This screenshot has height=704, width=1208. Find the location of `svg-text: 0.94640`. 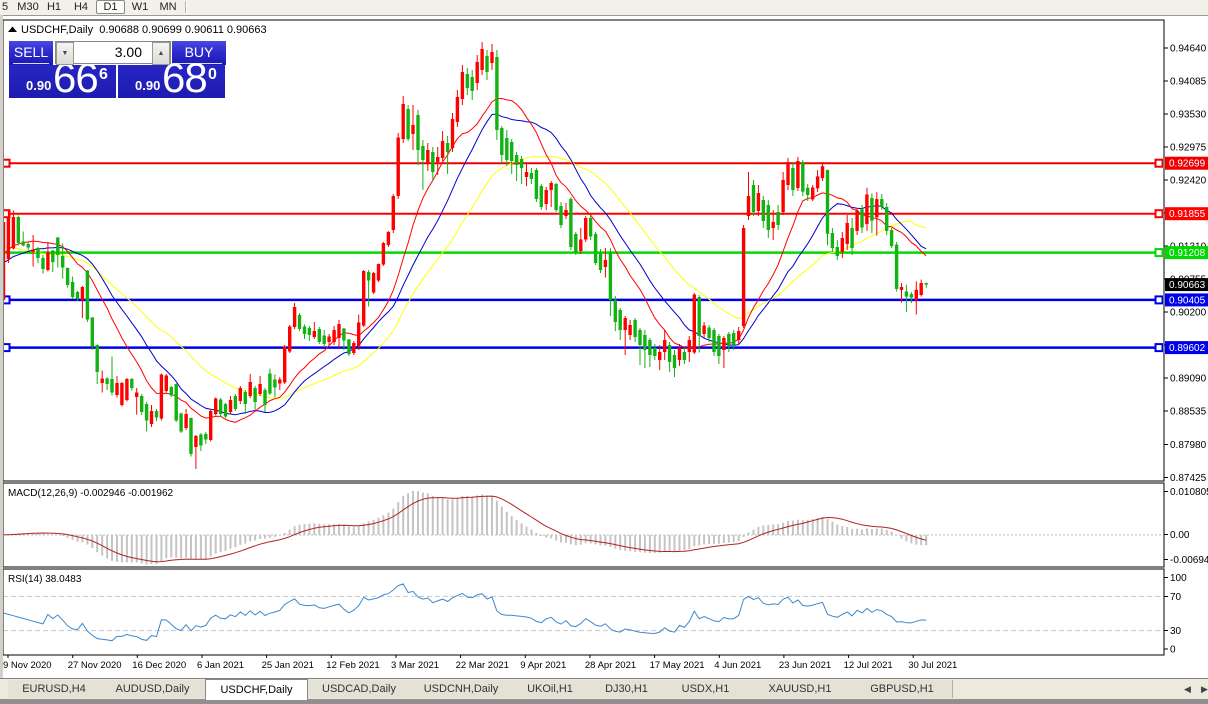

svg-text: 0.94640 is located at coordinates (1188, 49).